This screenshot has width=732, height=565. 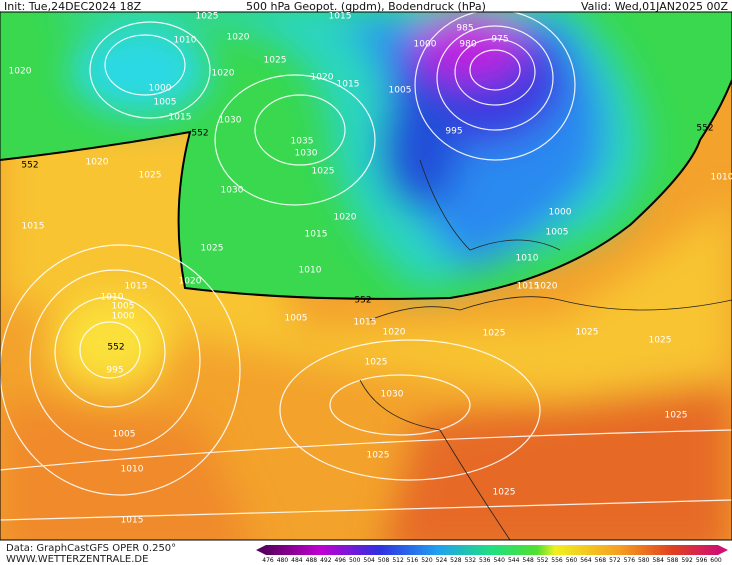 I want to click on colorbar-label: 552, so click(x=543, y=560).